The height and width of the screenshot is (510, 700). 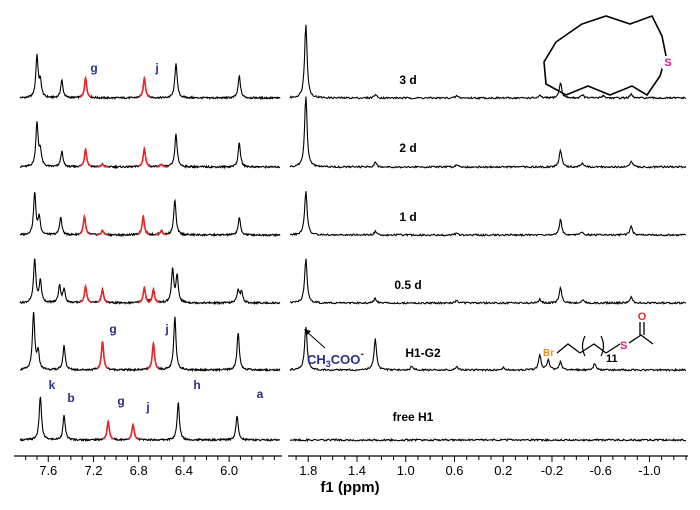 I want to click on repeat-count: 11, so click(x=612, y=359).